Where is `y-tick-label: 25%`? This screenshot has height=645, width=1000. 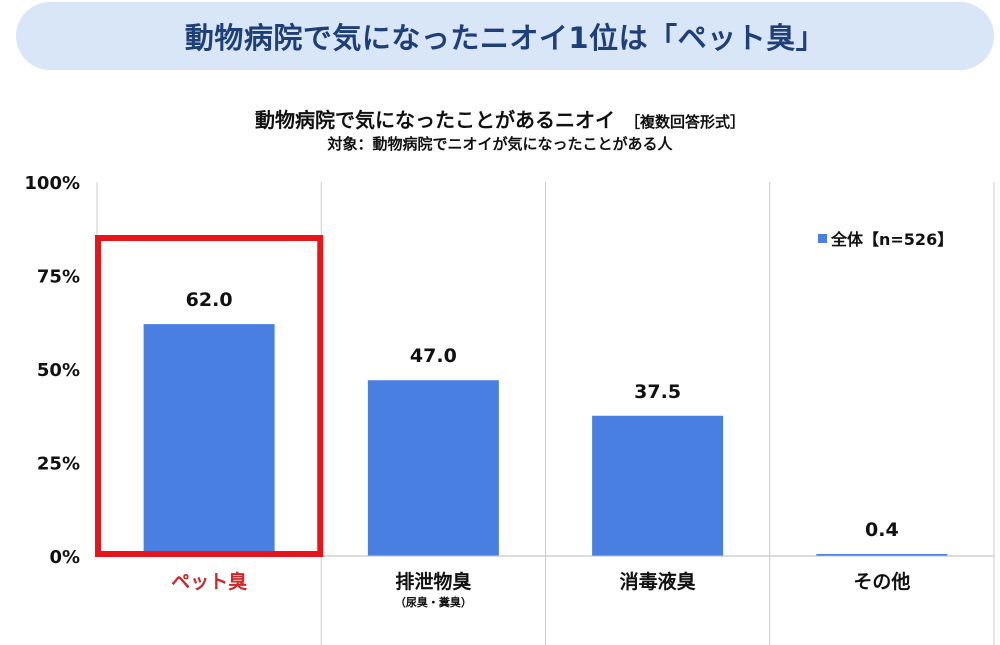
y-tick-label: 25% is located at coordinates (58, 464).